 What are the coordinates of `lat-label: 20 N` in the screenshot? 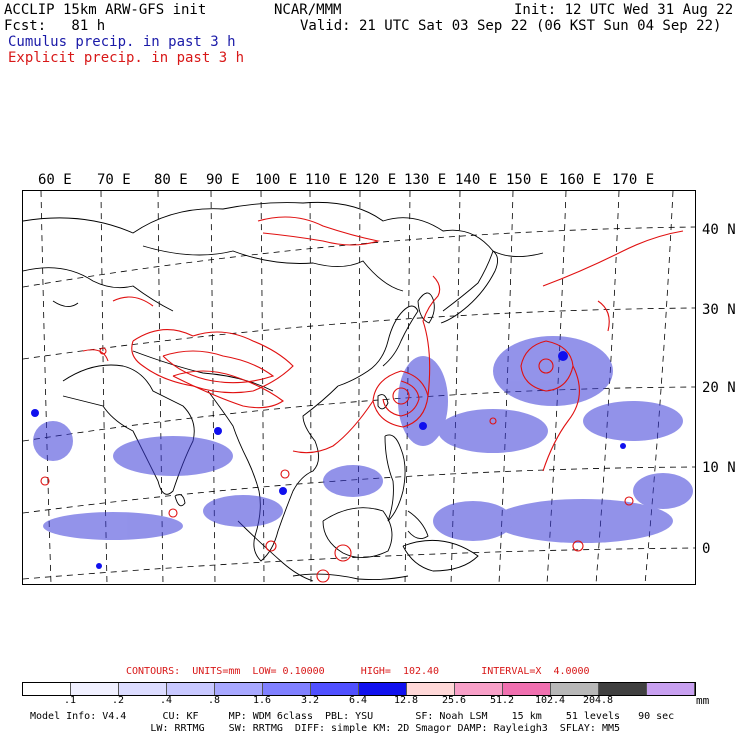 It's located at (719, 388).